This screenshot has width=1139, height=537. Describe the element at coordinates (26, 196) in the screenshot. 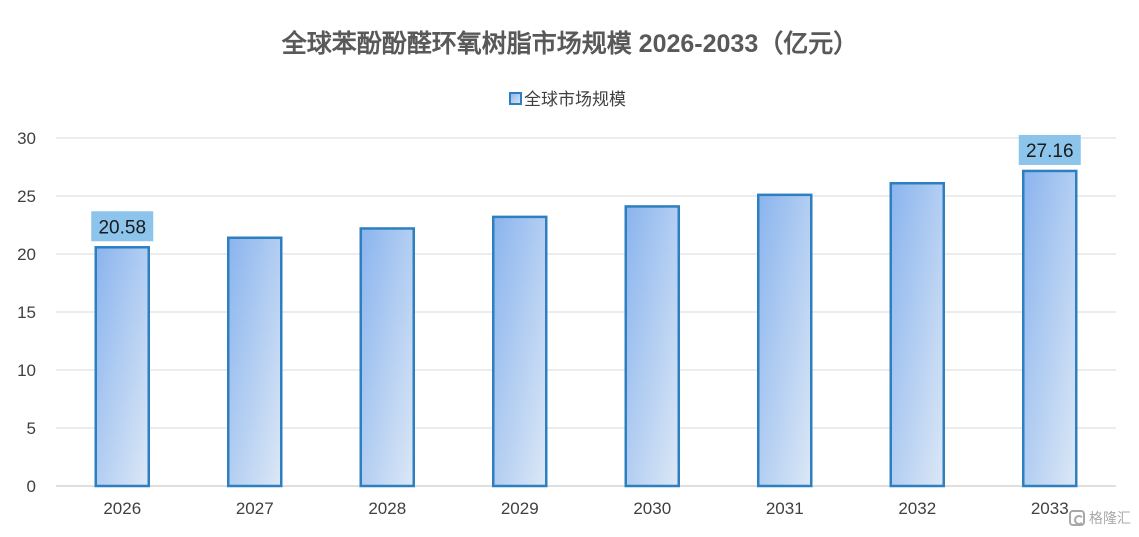

I see `y-tick-label: 25` at that location.